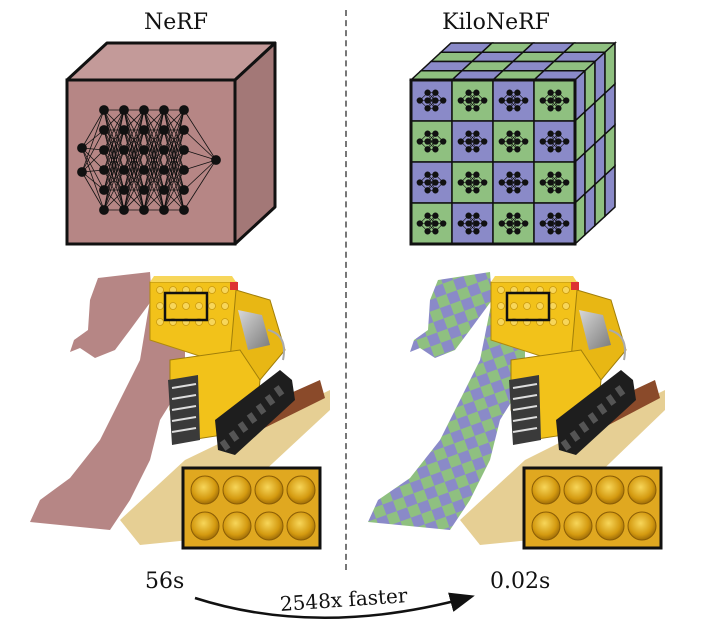 This screenshot has height=637, width=707. I want to click on kilonerf-grid-cube, so click(513, 143).